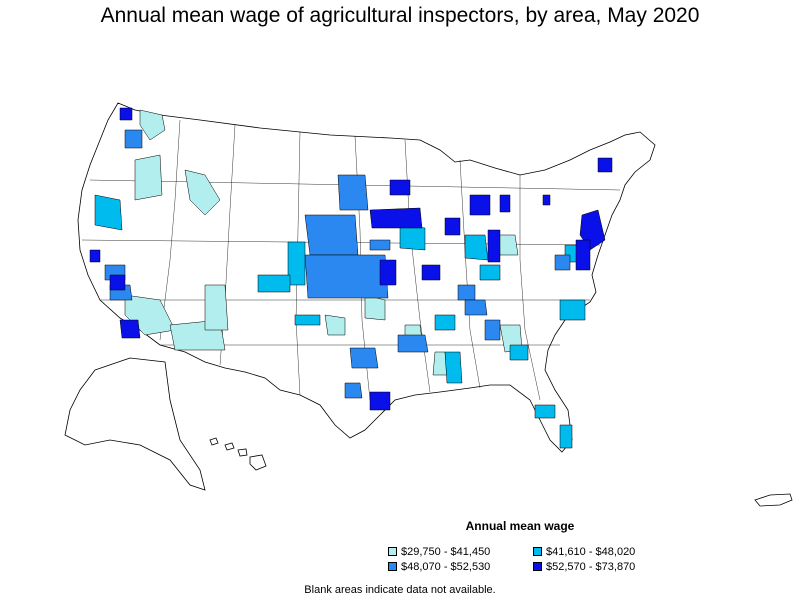 Image resolution: width=800 pixels, height=600 pixels. I want to click on legend-item-tier1: $29,750 - $41,450, so click(439, 551).